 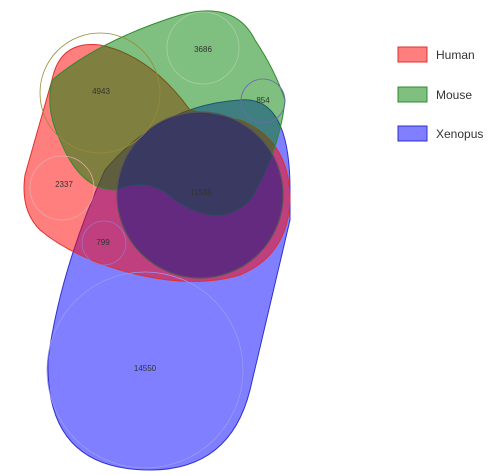 I want to click on region-label-human-mouse: 4943, so click(x=101, y=91).